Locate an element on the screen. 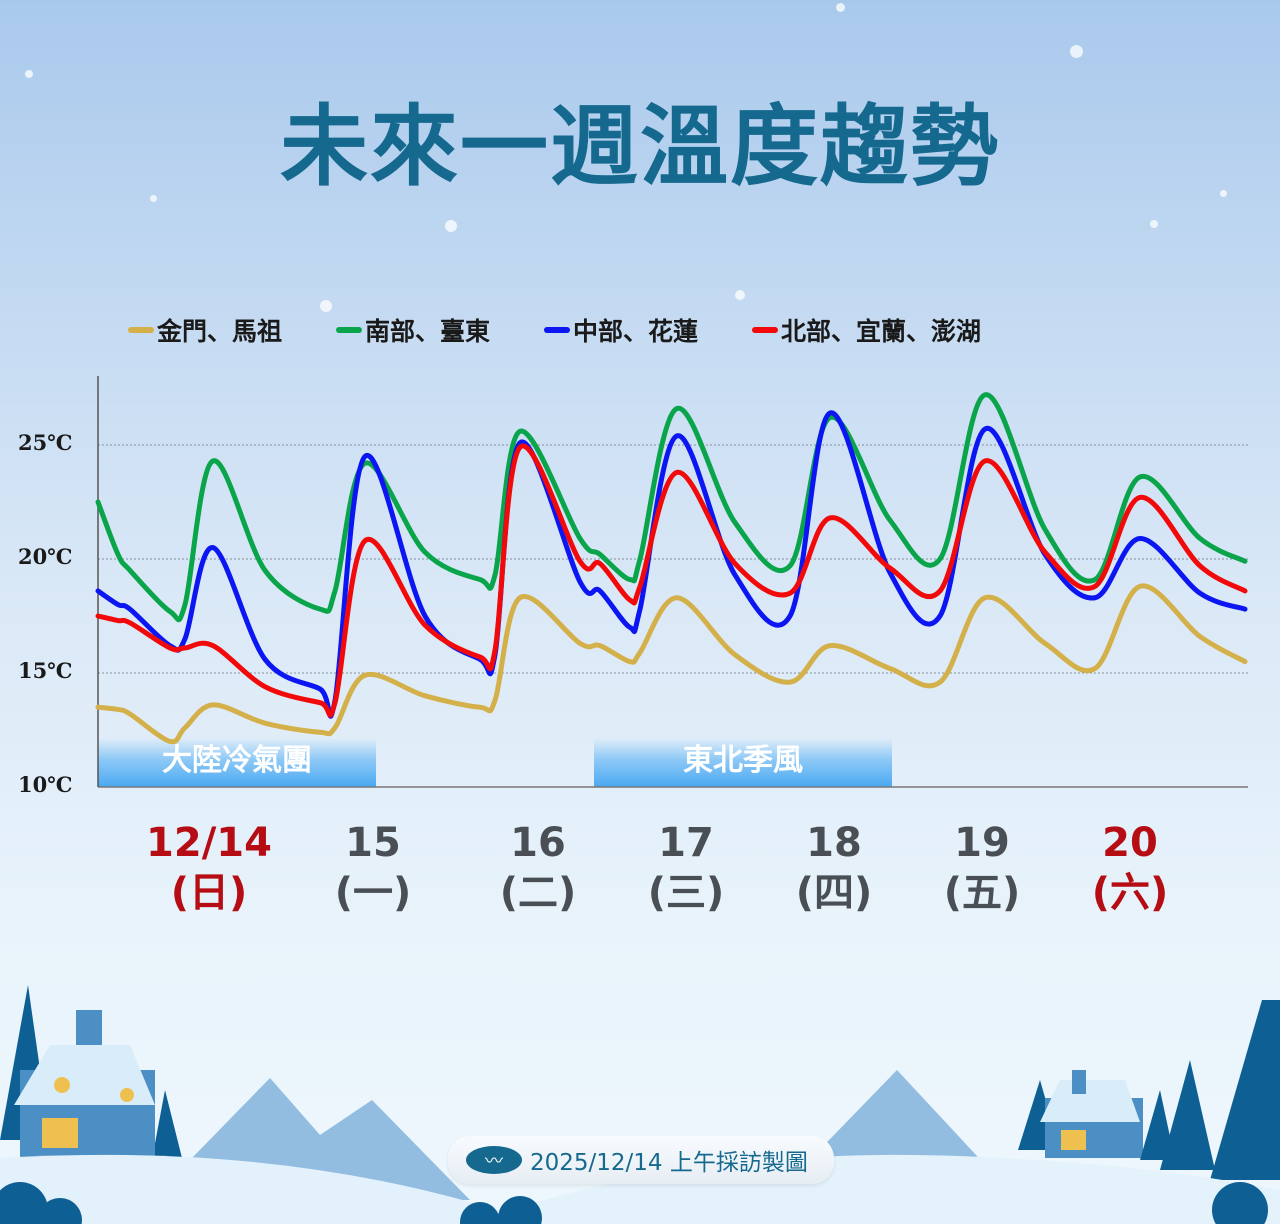  day-date: 16 is located at coordinates (538, 843).